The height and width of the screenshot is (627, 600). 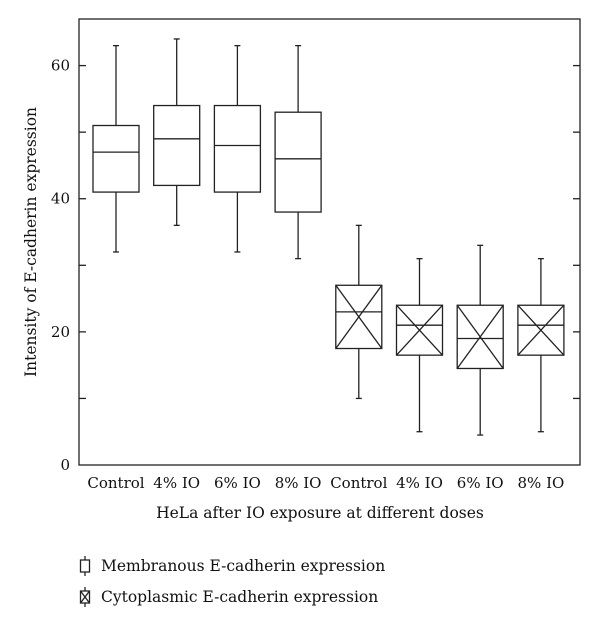 What do you see at coordinates (60, 66) in the screenshot?
I see `y-tick-label: 60` at bounding box center [60, 66].